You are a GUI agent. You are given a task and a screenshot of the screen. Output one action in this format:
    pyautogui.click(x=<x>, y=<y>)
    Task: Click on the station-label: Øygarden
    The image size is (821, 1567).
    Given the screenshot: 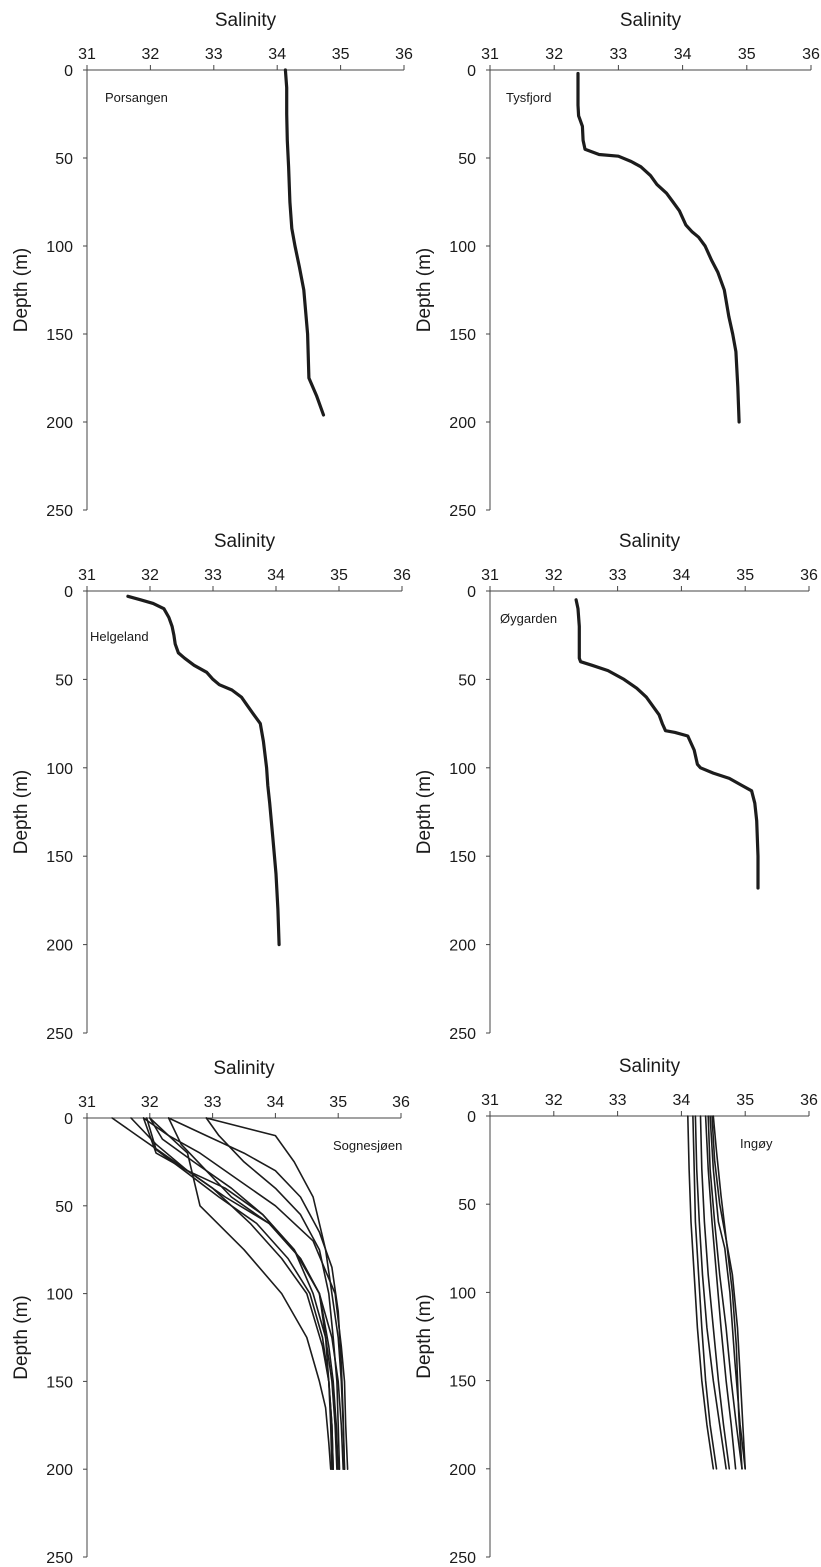 What is the action you would take?
    pyautogui.click(x=528, y=618)
    